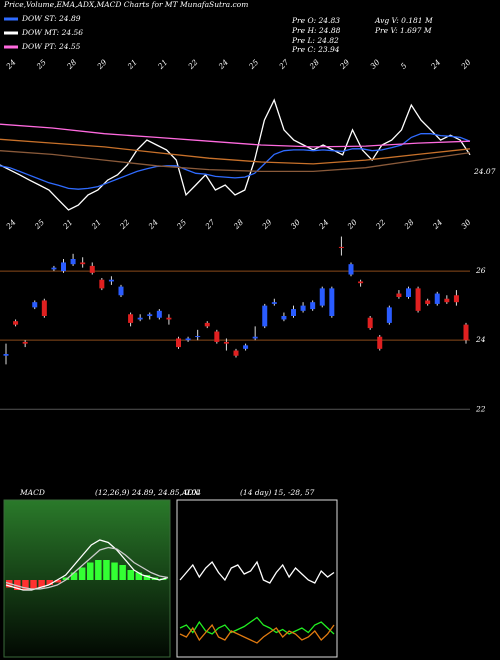 The height and width of the screenshot is (660, 500). What do you see at coordinates (277, 492) in the screenshot?
I see `adx-params: (14 day) 15, -28, 57` at bounding box center [277, 492].